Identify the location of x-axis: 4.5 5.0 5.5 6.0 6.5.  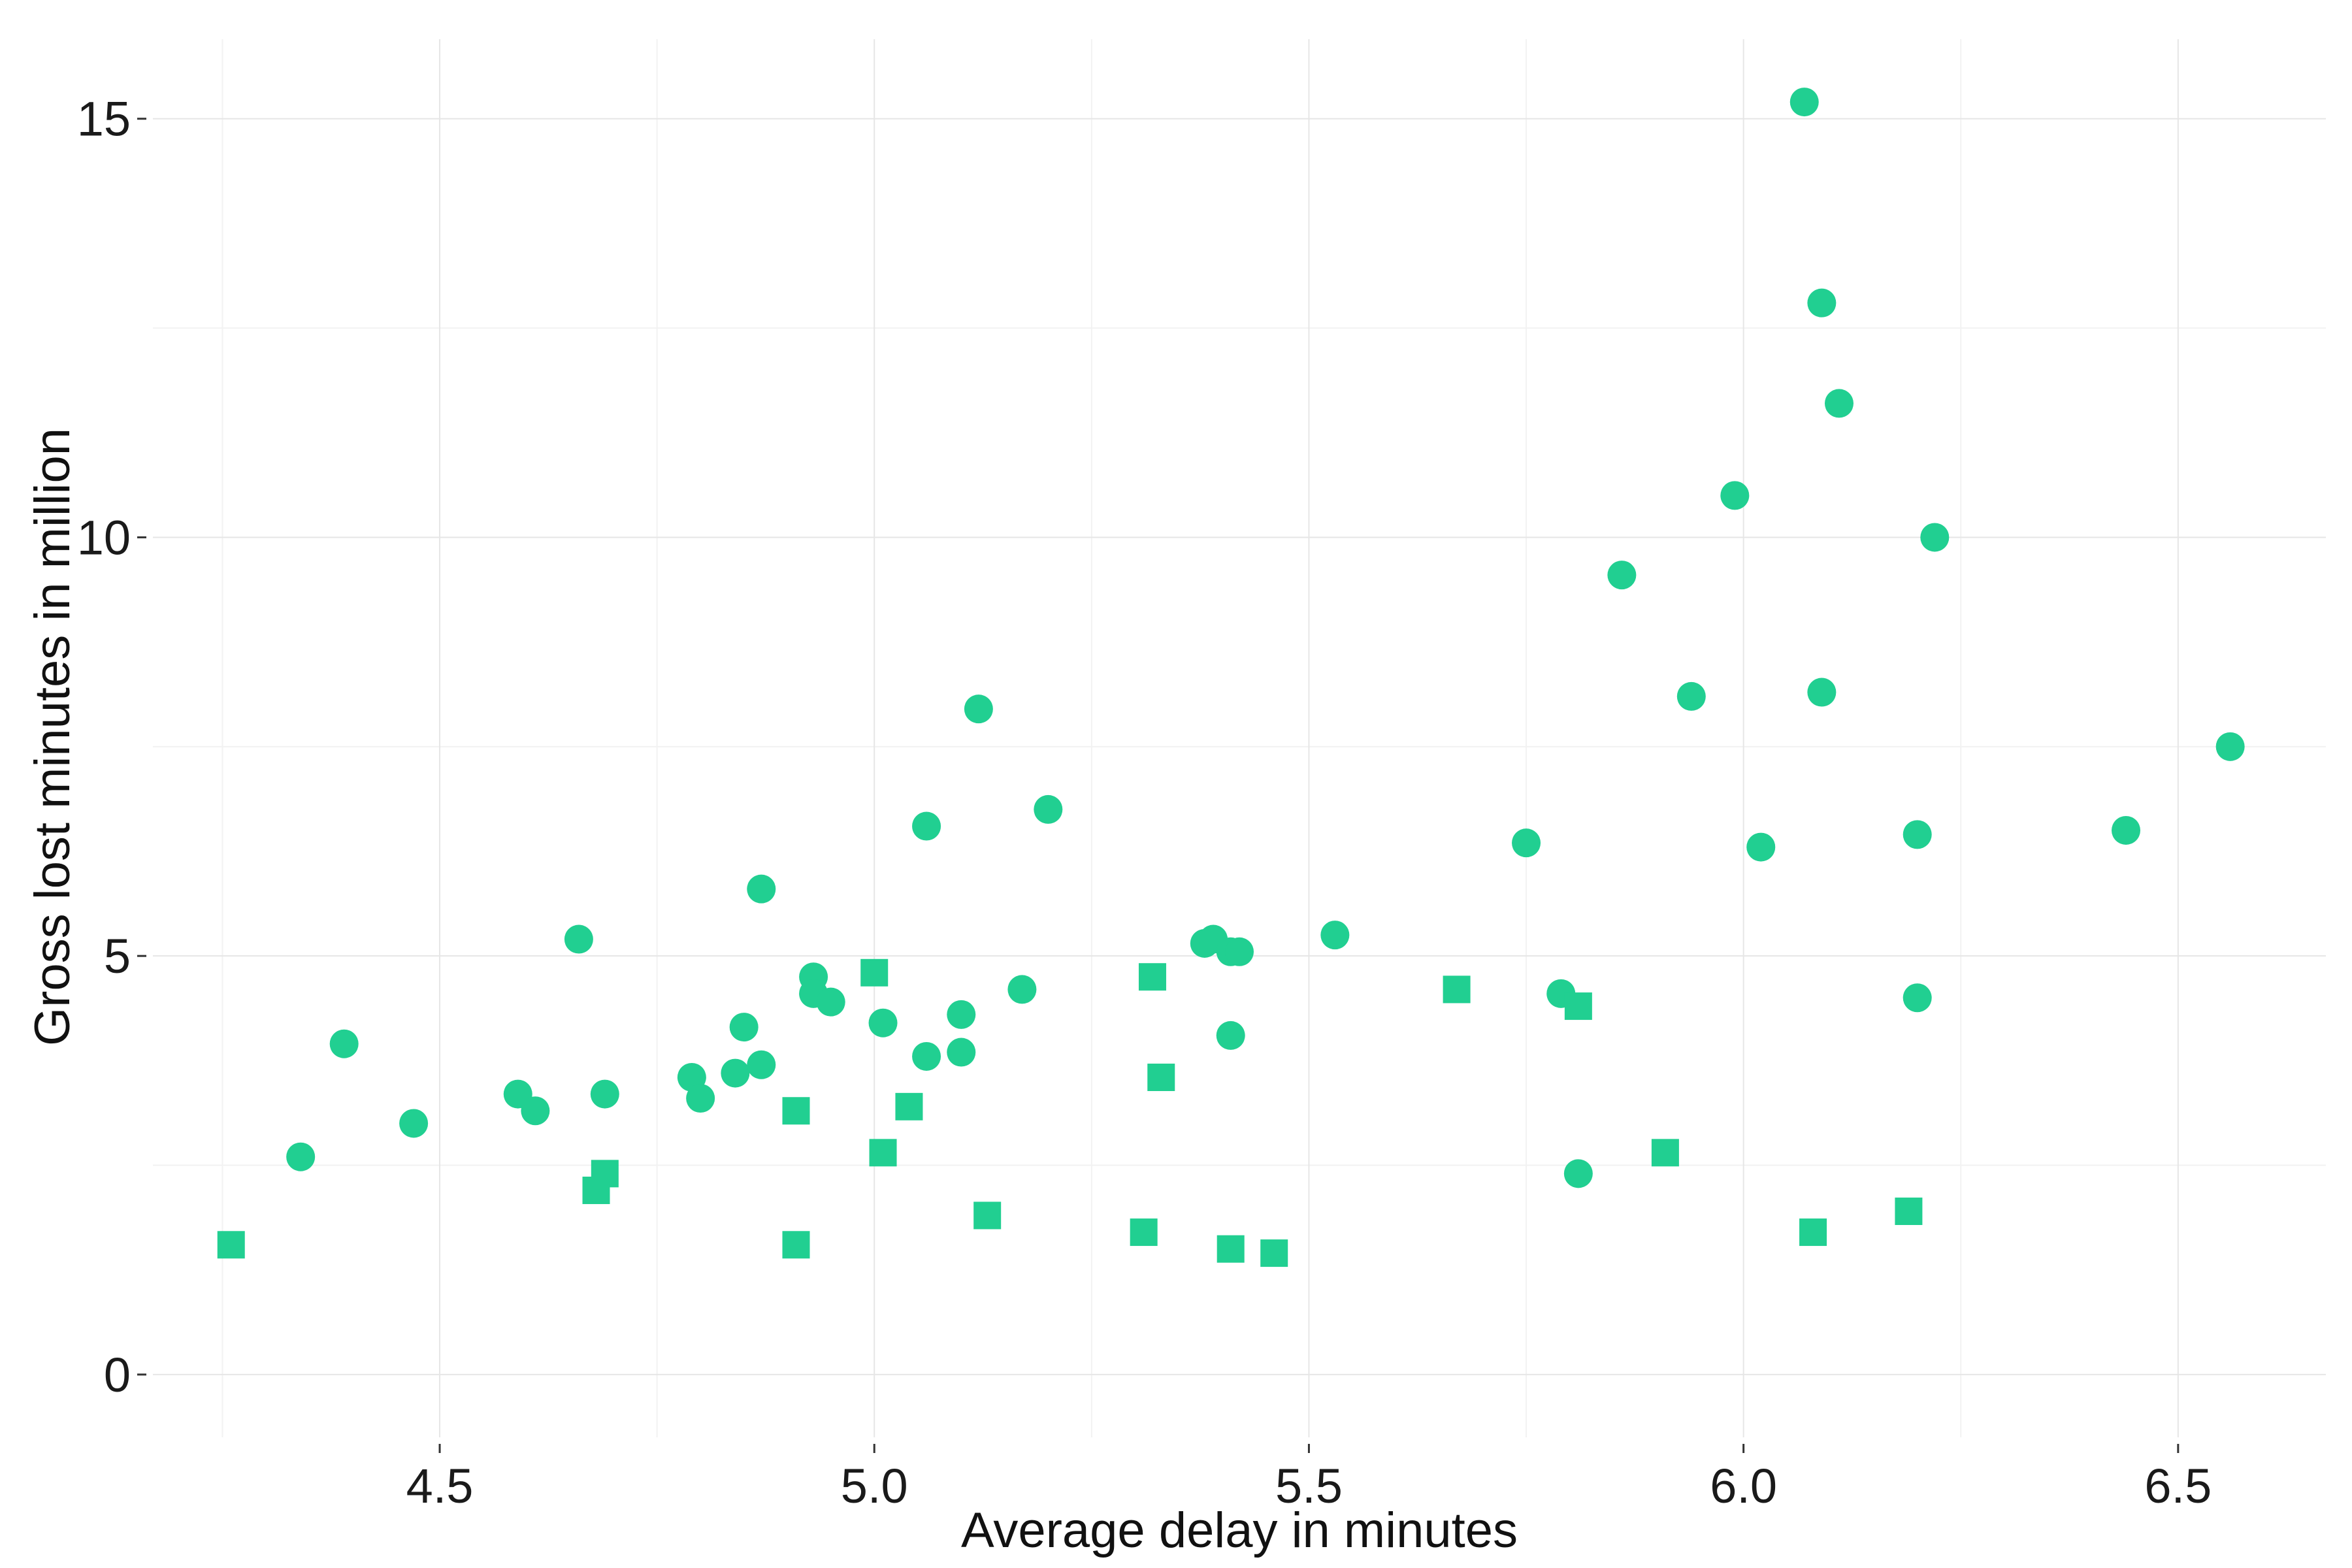
(1309, 1478).